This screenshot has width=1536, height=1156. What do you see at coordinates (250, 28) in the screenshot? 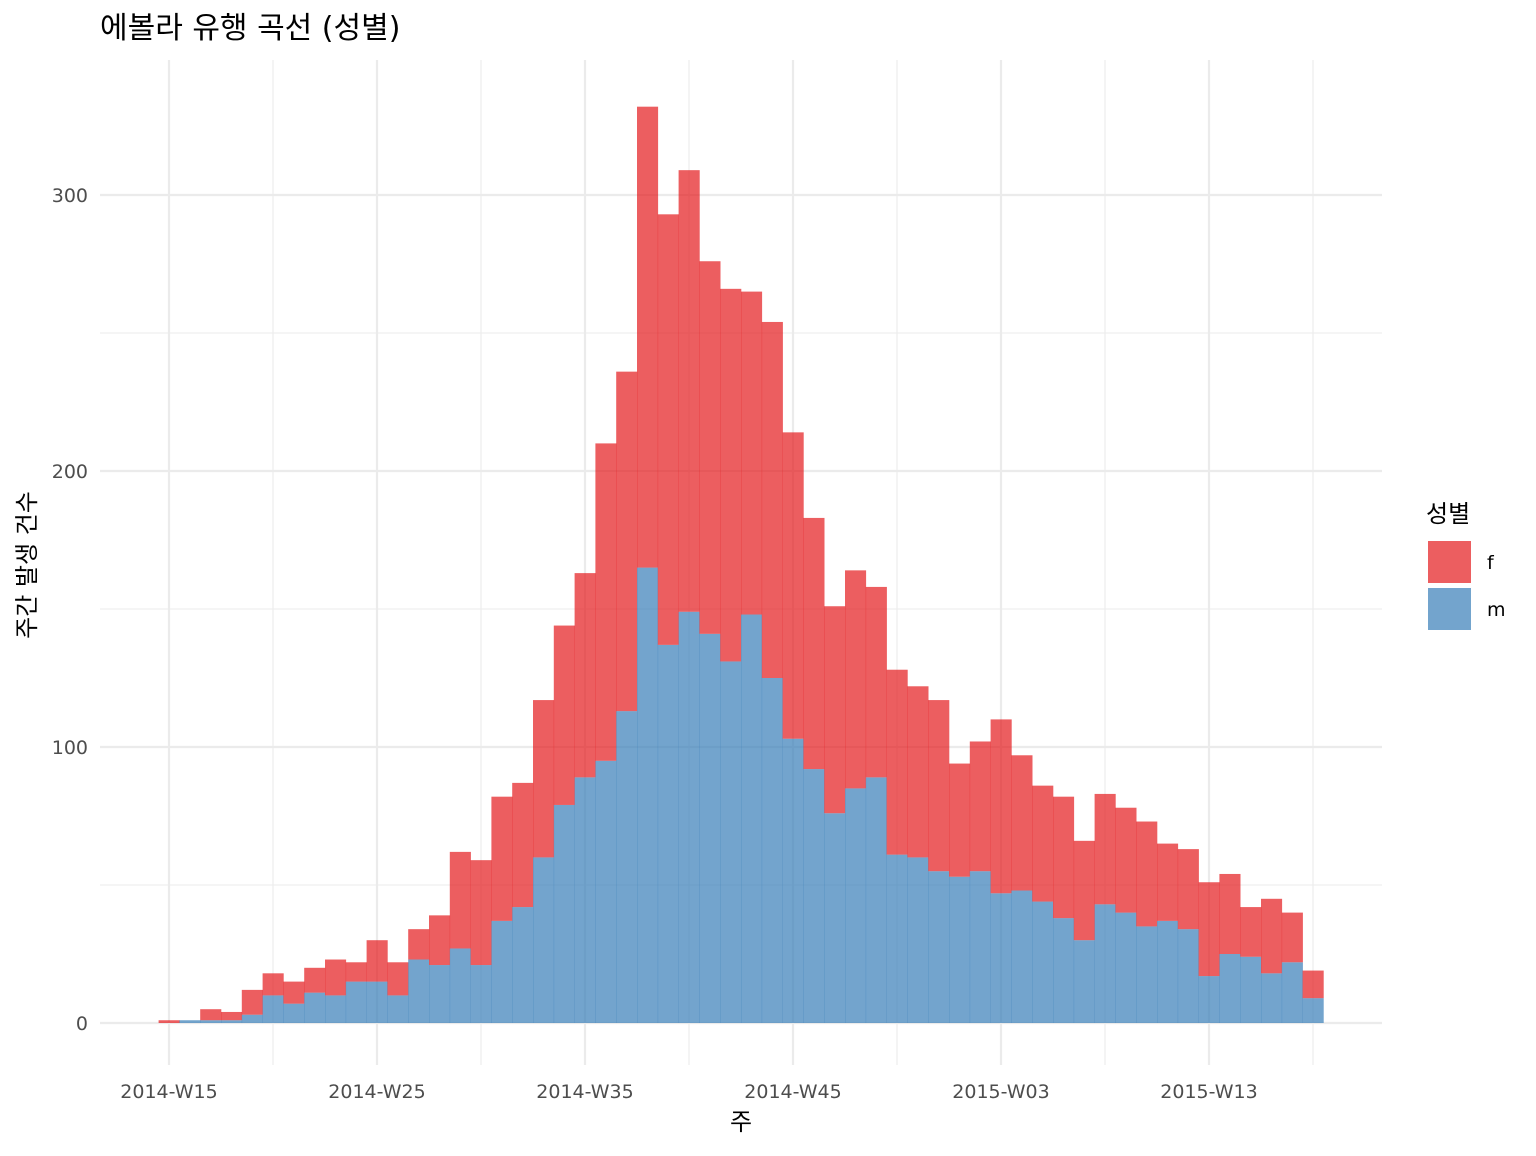
I see `chart-title: 에볼라 유행 곡선 (성별)` at bounding box center [250, 28].